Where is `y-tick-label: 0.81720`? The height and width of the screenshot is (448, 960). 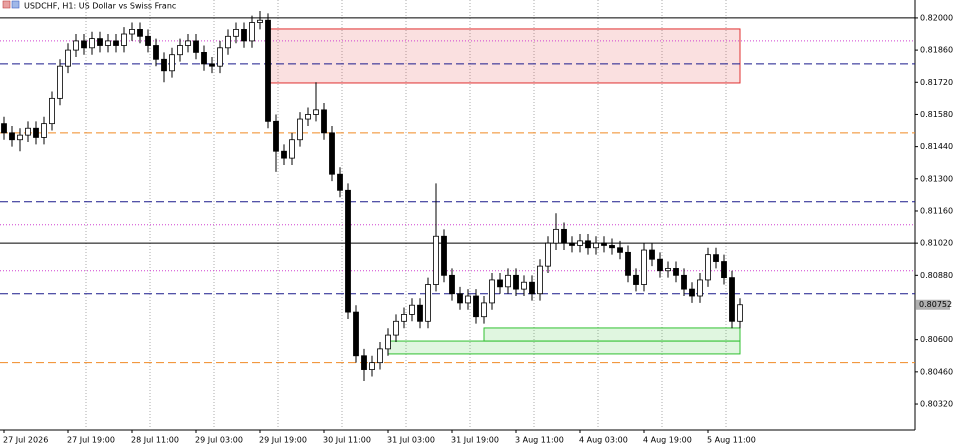 y-tick-label: 0.81720 is located at coordinates (936, 82).